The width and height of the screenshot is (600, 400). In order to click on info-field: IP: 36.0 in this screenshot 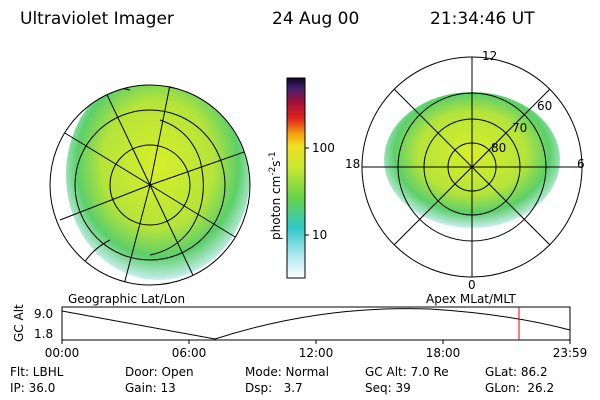, I will do `click(32, 388)`.